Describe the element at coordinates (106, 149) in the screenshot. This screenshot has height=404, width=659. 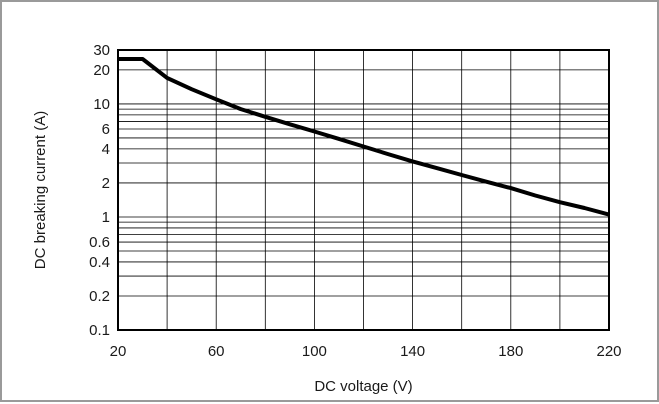
I see `y-tick-label: 4` at that location.